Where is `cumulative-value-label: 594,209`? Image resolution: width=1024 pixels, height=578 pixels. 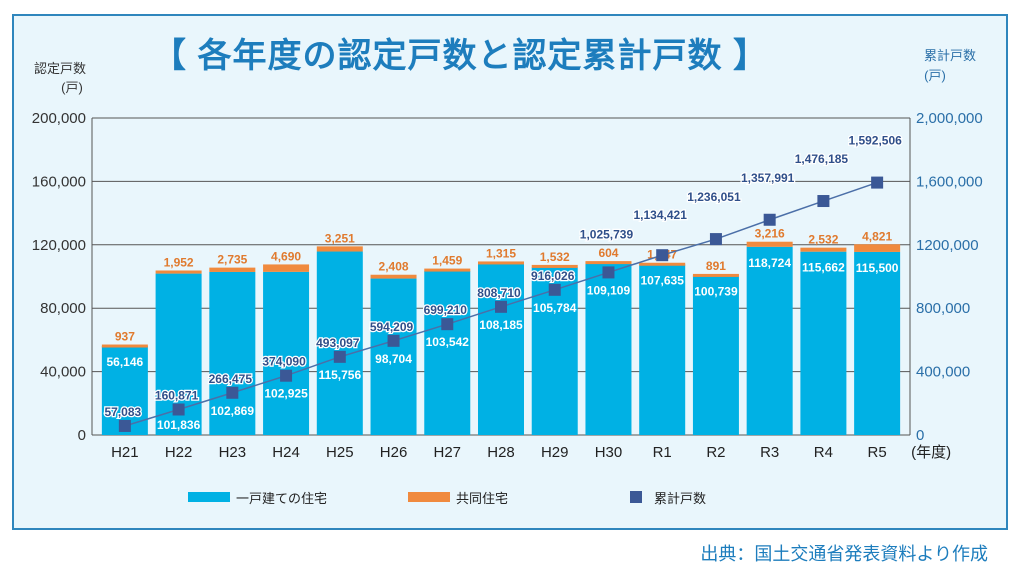
cumulative-value-label: 594,209 is located at coordinates (392, 327).